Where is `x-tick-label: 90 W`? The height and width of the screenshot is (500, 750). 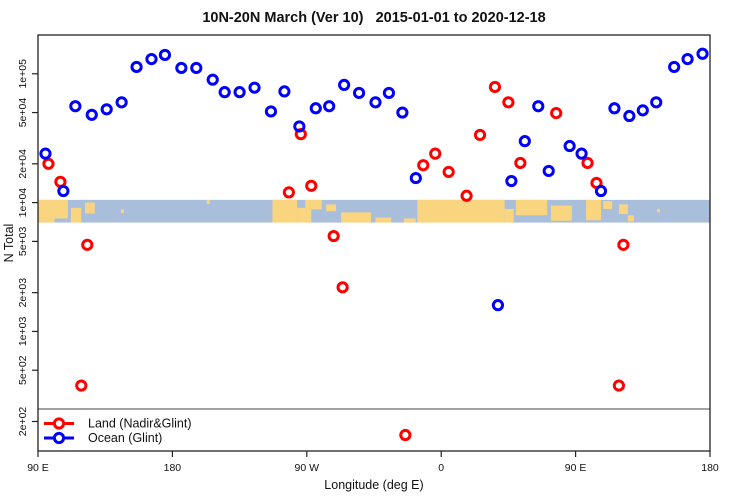 x-tick-label: 90 W is located at coordinates (307, 468).